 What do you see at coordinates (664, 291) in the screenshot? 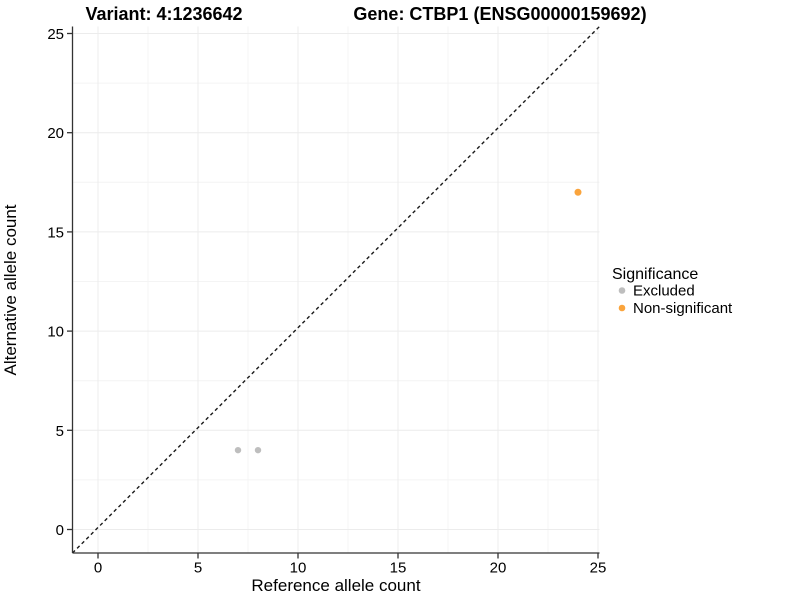
I see `legend-label-excluded: Excluded` at bounding box center [664, 291].